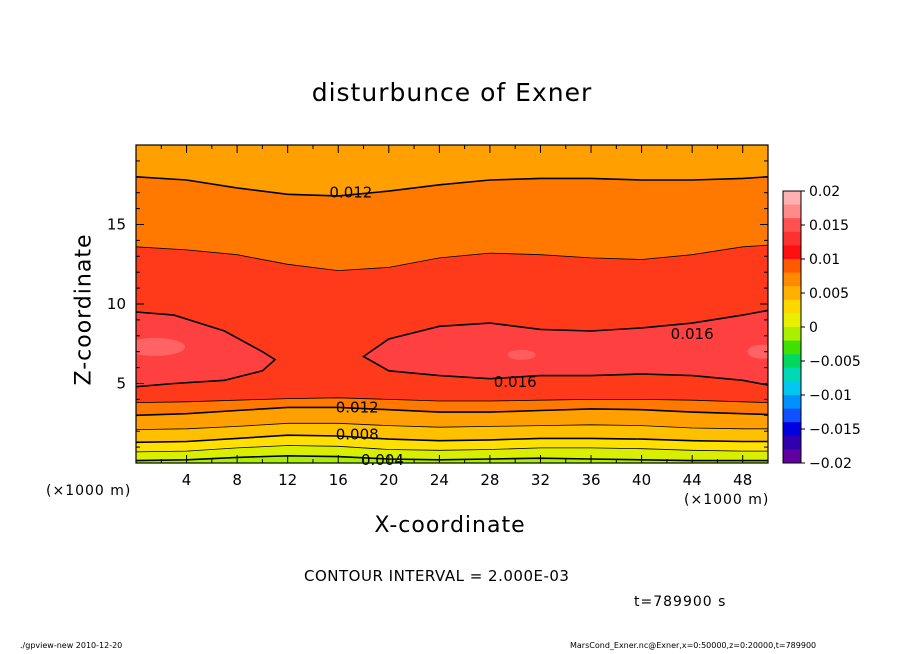 This screenshot has width=904, height=654. I want to click on contour-label-1: 0.016, so click(692, 334).